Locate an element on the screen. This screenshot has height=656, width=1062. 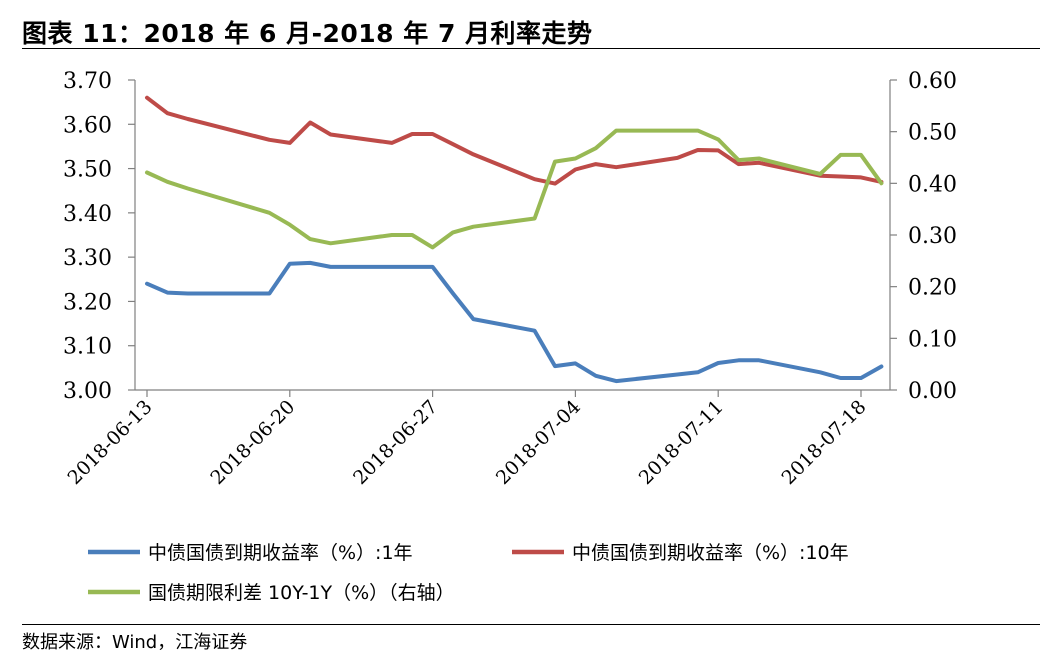
legend-label-2: 中债国债到期收益率（%）:10年 is located at coordinates (710, 553).